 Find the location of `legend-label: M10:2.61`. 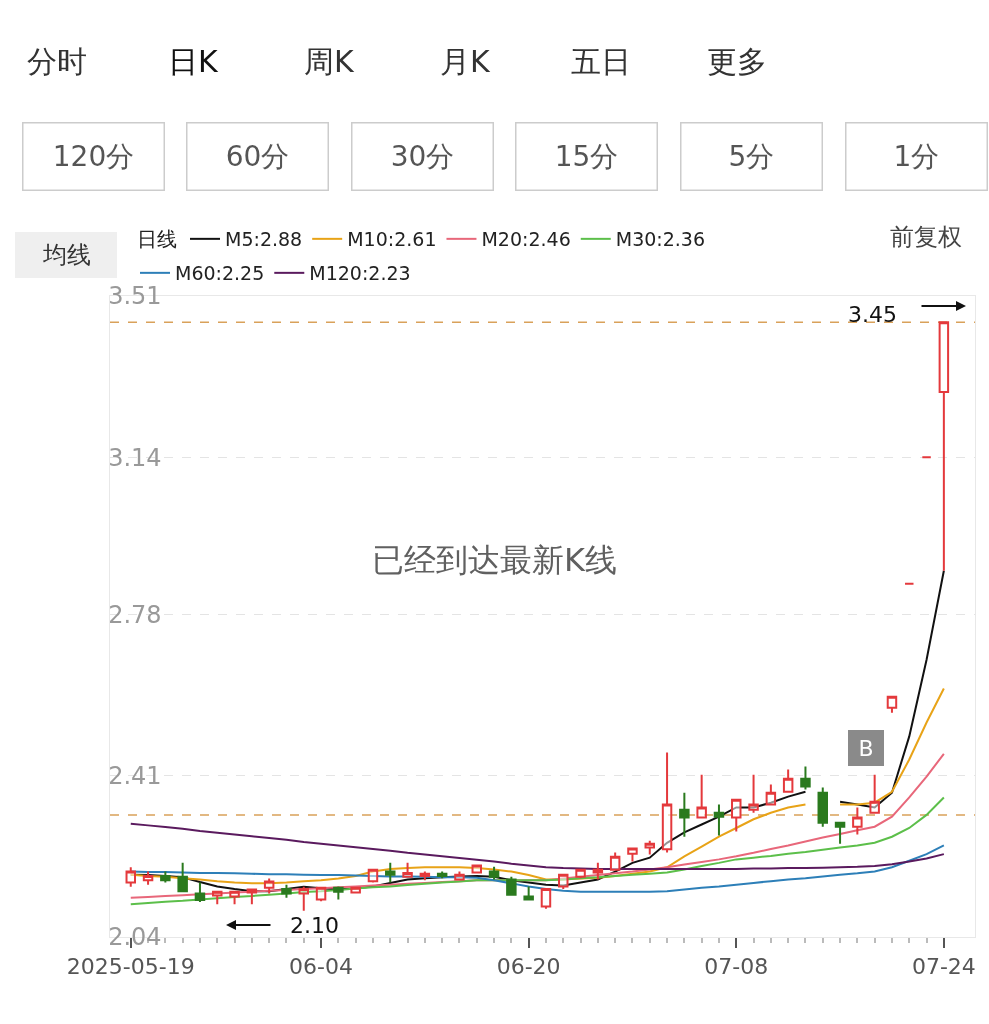

legend-label: M10:2.61 is located at coordinates (392, 239).